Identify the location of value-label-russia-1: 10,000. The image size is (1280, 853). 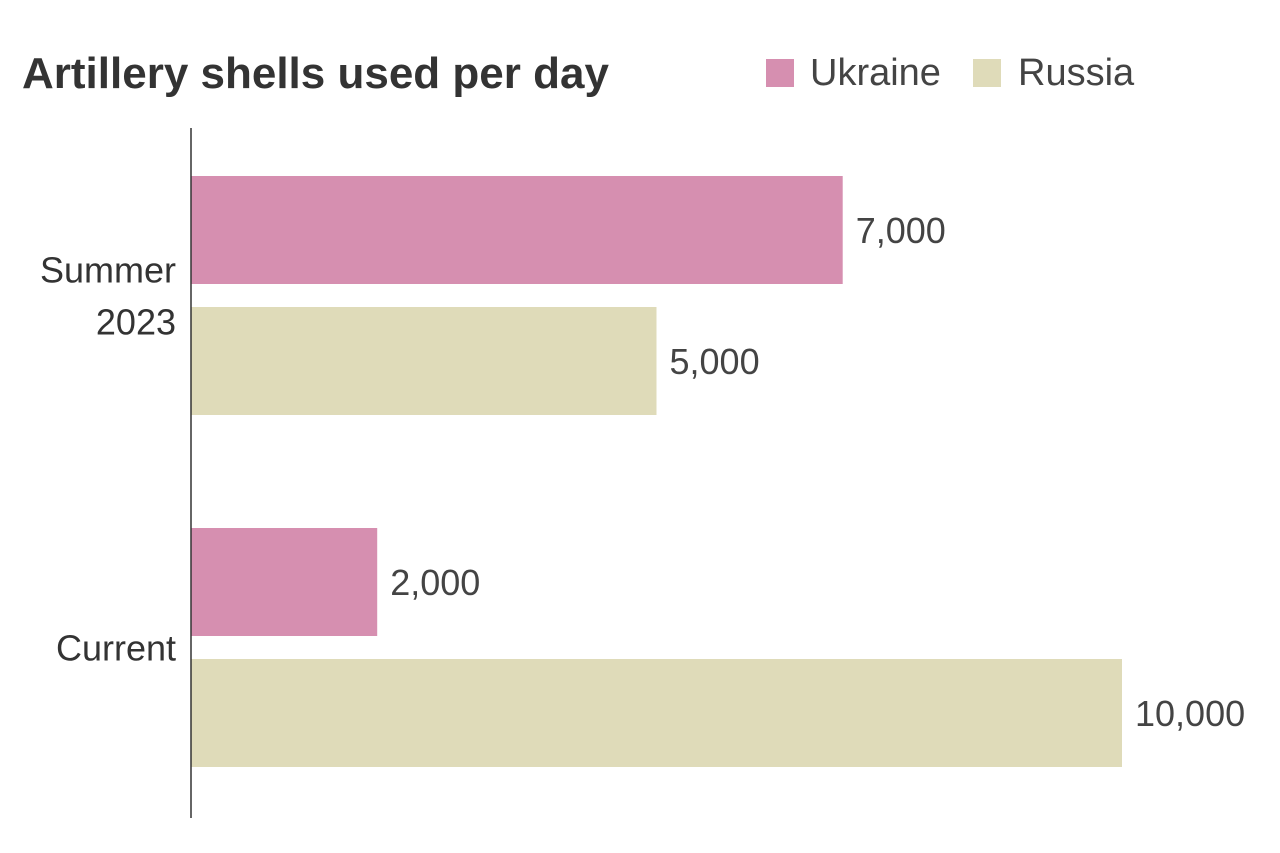
(1190, 713).